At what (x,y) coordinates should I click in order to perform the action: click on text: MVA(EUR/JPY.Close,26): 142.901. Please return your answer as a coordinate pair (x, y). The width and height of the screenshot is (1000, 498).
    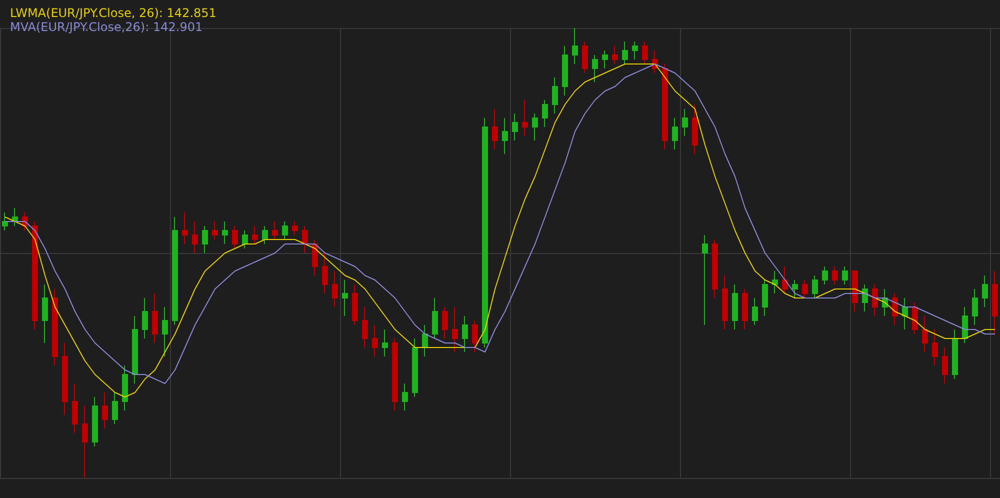
    Looking at the image, I should click on (106, 27).